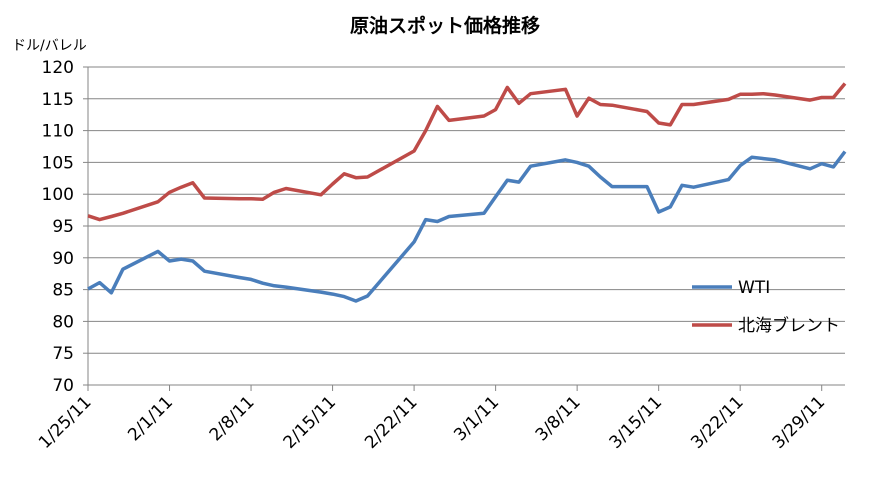 This screenshot has width=885, height=485. Describe the element at coordinates (445, 25) in the screenshot. I see `chart-title: 原油スポット価格推移` at that location.